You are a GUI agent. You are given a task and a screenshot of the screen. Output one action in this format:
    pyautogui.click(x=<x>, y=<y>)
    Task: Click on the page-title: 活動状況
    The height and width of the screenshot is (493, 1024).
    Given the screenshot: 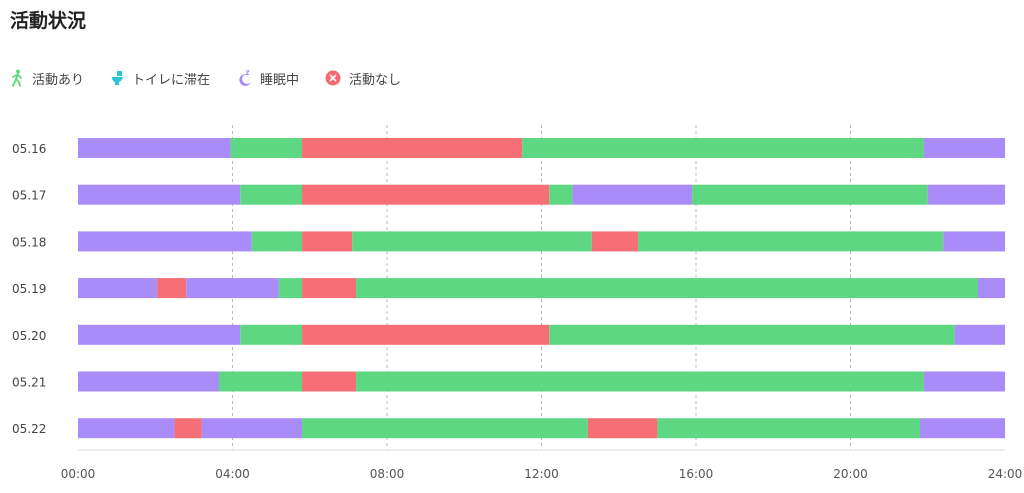 What is the action you would take?
    pyautogui.click(x=48, y=21)
    